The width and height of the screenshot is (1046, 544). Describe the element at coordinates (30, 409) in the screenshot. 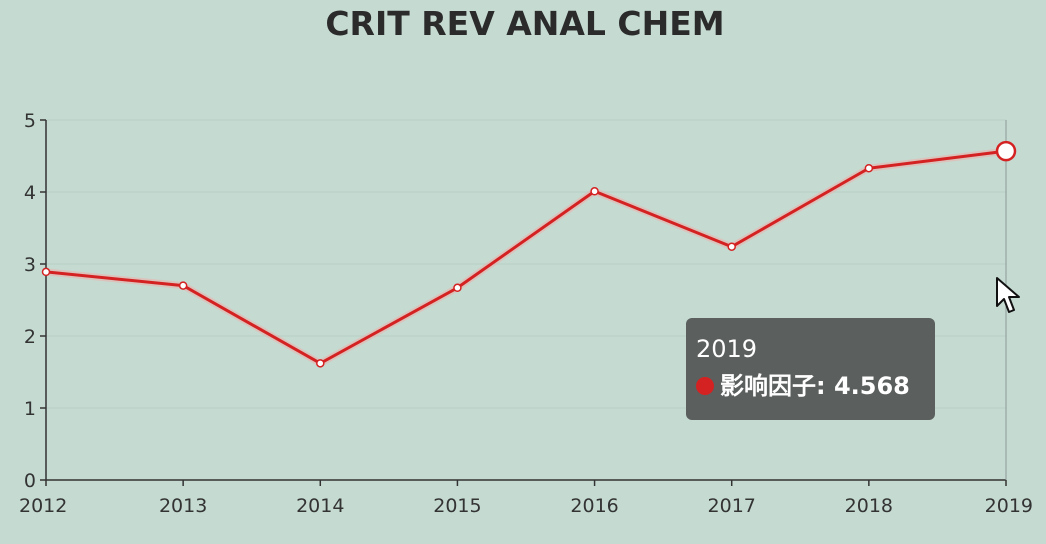

I see `y-tick-label: 1` at that location.